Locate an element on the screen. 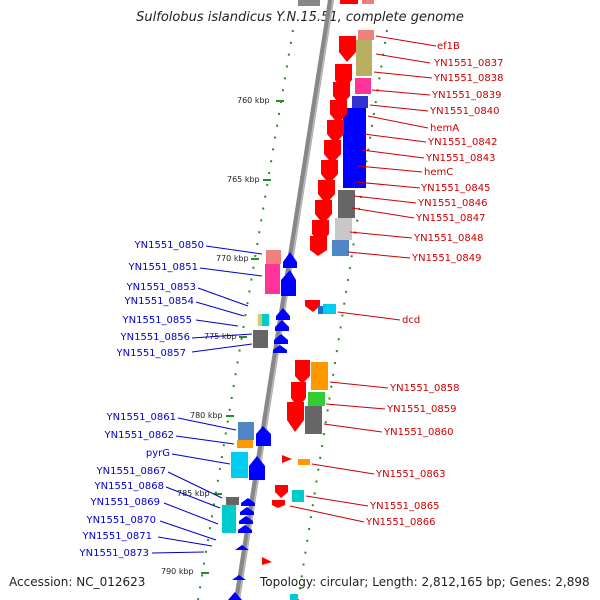  gene-label: YN1551_0849 is located at coordinates (446, 258).